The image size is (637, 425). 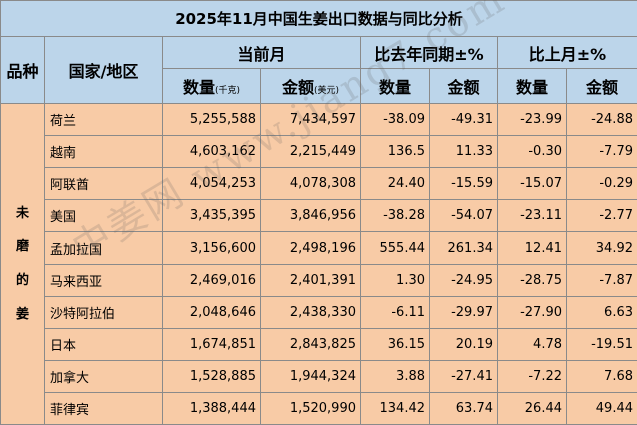 What do you see at coordinates (532, 280) in the screenshot?
I see `mom-qty-cell: -28.75` at bounding box center [532, 280].